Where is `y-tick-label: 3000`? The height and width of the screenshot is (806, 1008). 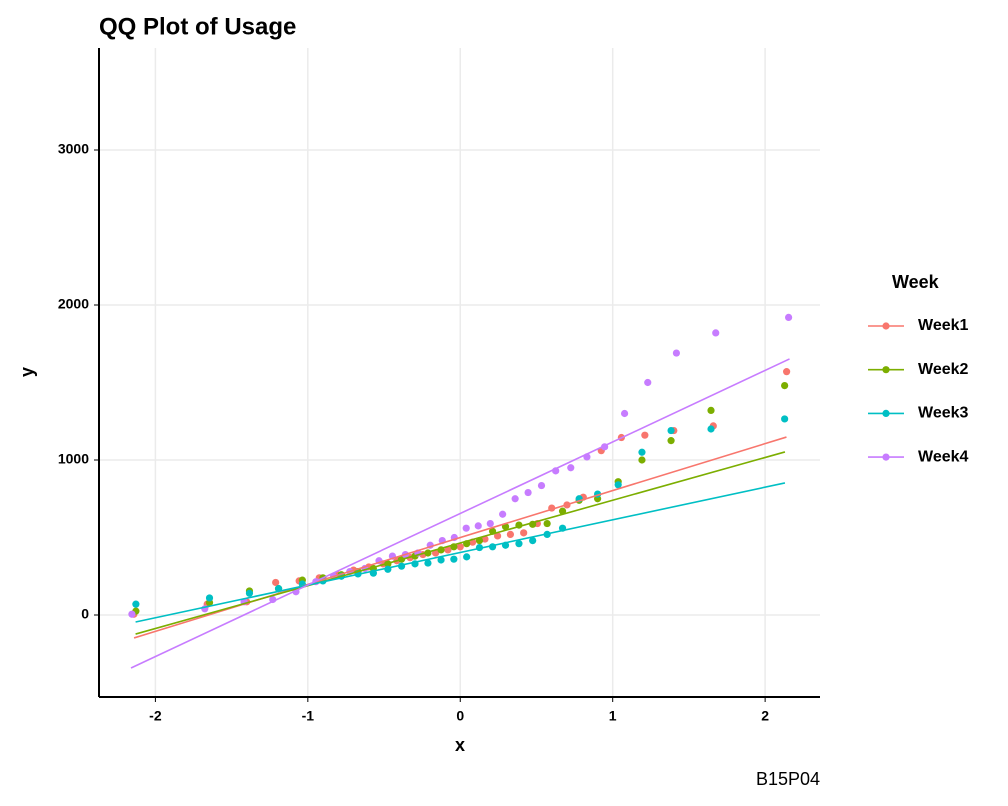
y-tick-label: 3000 is located at coordinates (73, 149).